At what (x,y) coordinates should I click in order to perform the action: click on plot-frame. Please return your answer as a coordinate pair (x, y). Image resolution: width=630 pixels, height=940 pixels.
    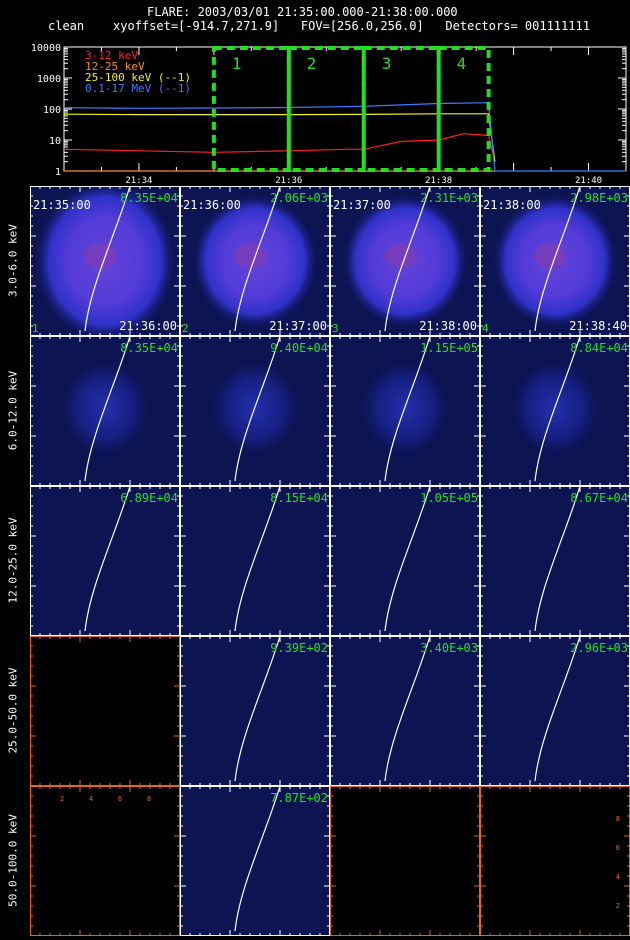
    Looking at the image, I should click on (345, 109).